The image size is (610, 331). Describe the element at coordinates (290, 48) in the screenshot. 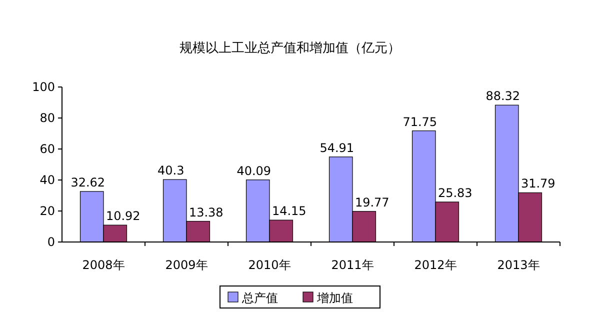

I see `title: 规模以上工业总产值和增加值（亿元）` at that location.